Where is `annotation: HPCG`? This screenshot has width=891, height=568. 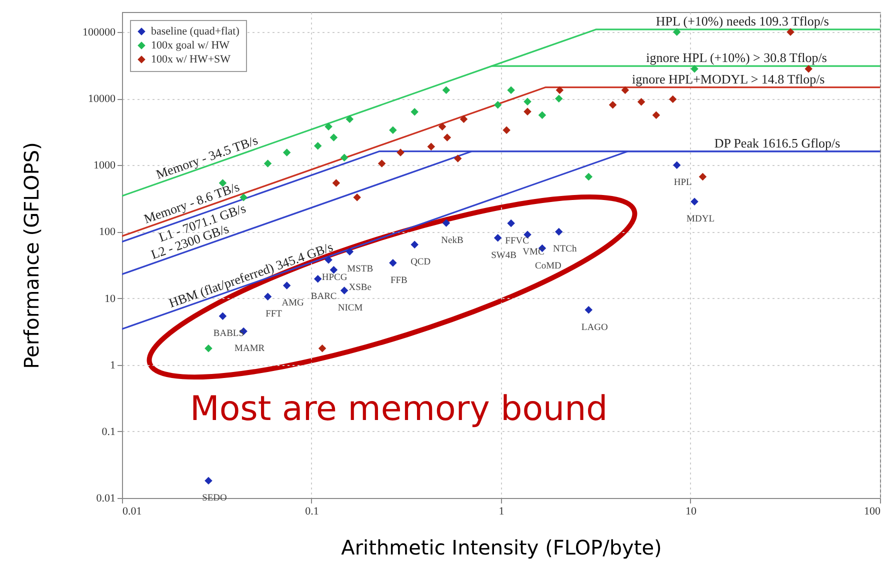 annotation: HPCG is located at coordinates (335, 277).